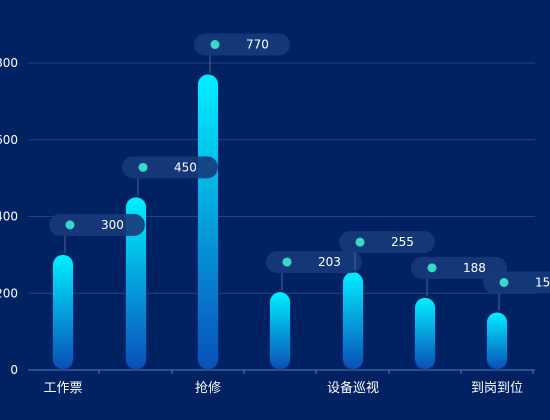 The height and width of the screenshot is (420, 550). Describe the element at coordinates (9, 63) in the screenshot. I see `y-tick-label: 800` at that location.